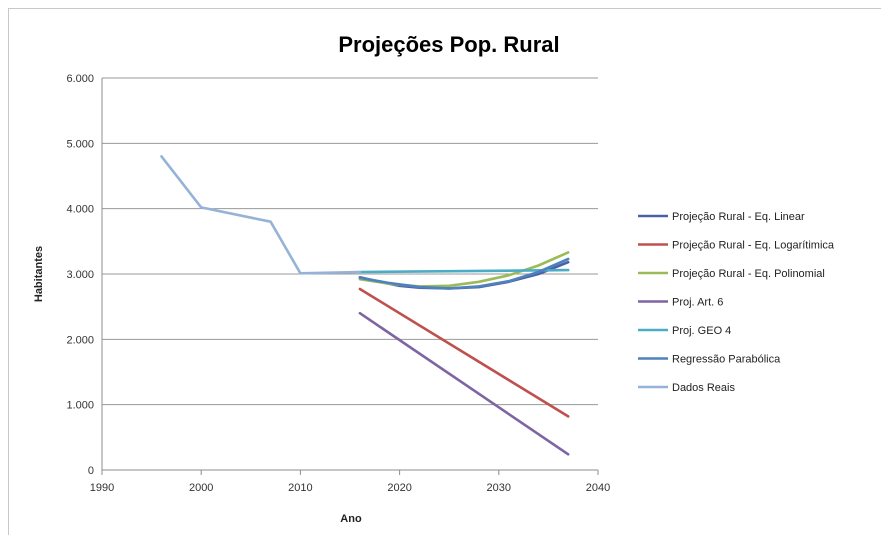  Describe the element at coordinates (748, 274) in the screenshot. I see `legend-label: Projeção Rural - Eq. Polinomial` at that location.